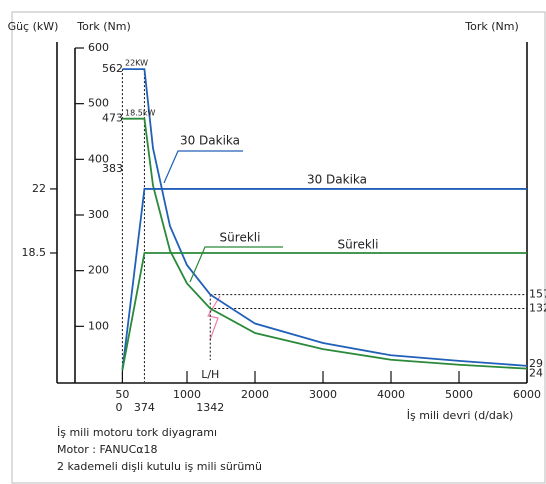 This screenshot has height=484, width=546. I want to click on x-title: İş mili devri (d/dak), so click(460, 415).